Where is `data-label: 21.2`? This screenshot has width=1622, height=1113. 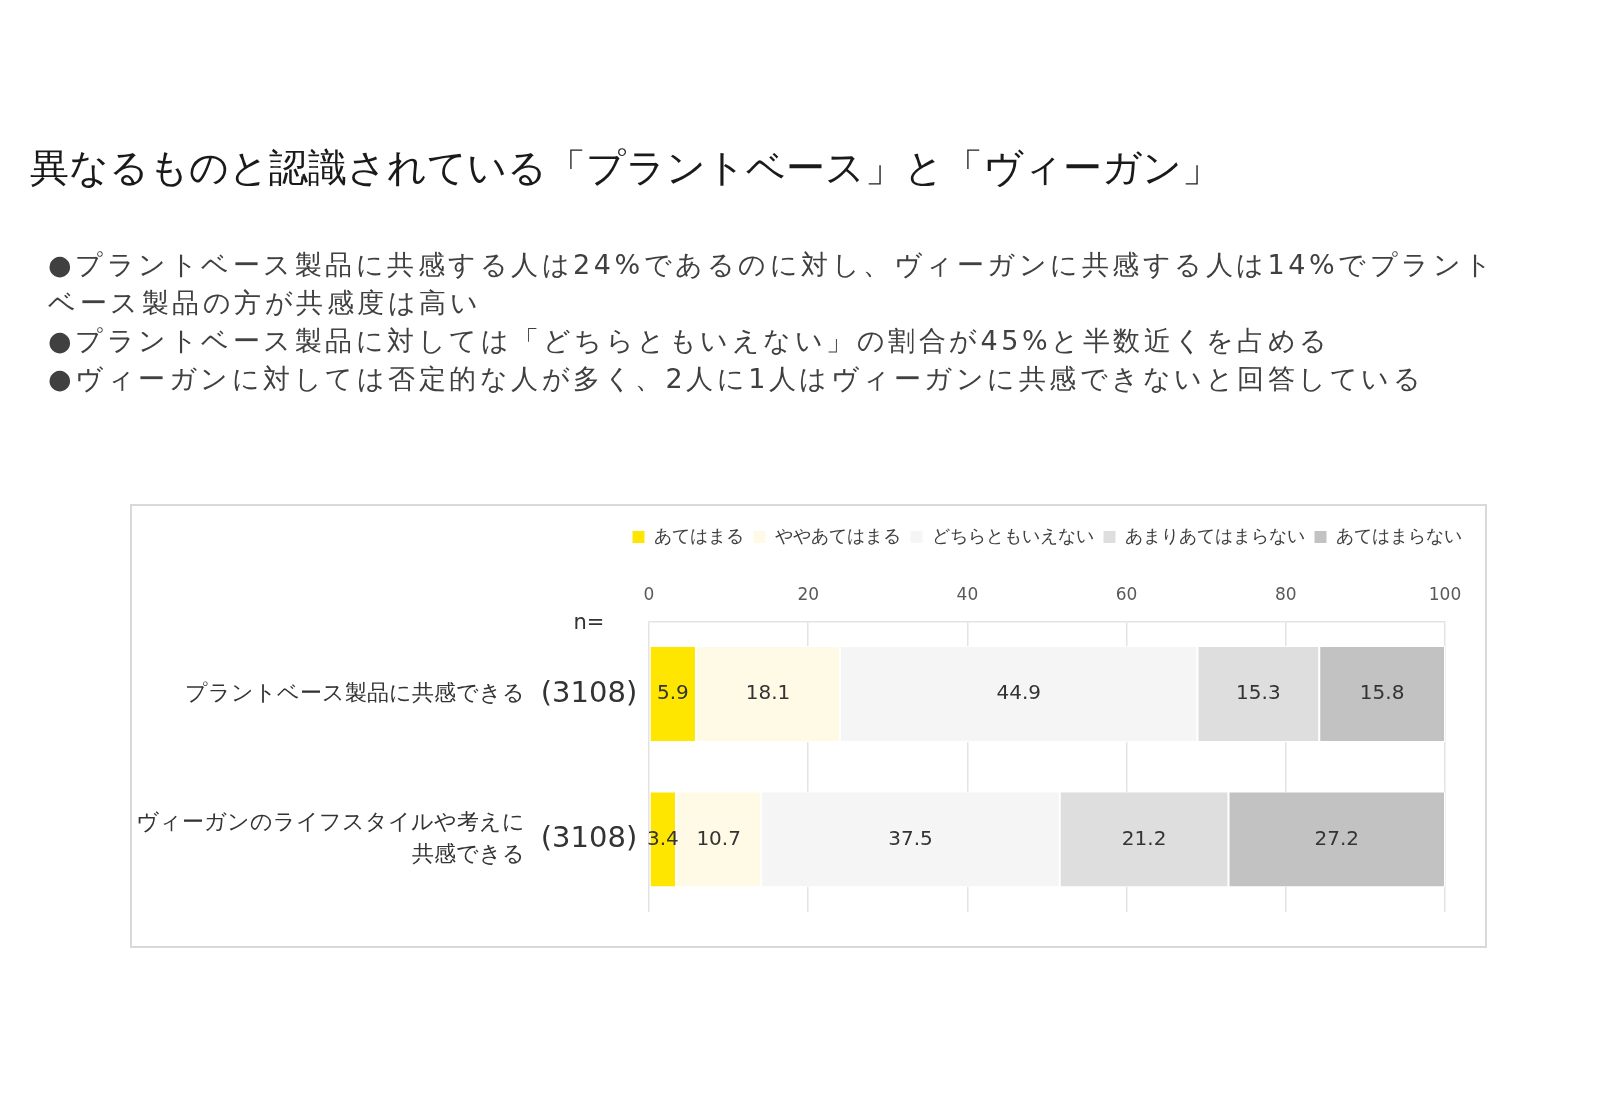
data-label: 21.2 is located at coordinates (1144, 837).